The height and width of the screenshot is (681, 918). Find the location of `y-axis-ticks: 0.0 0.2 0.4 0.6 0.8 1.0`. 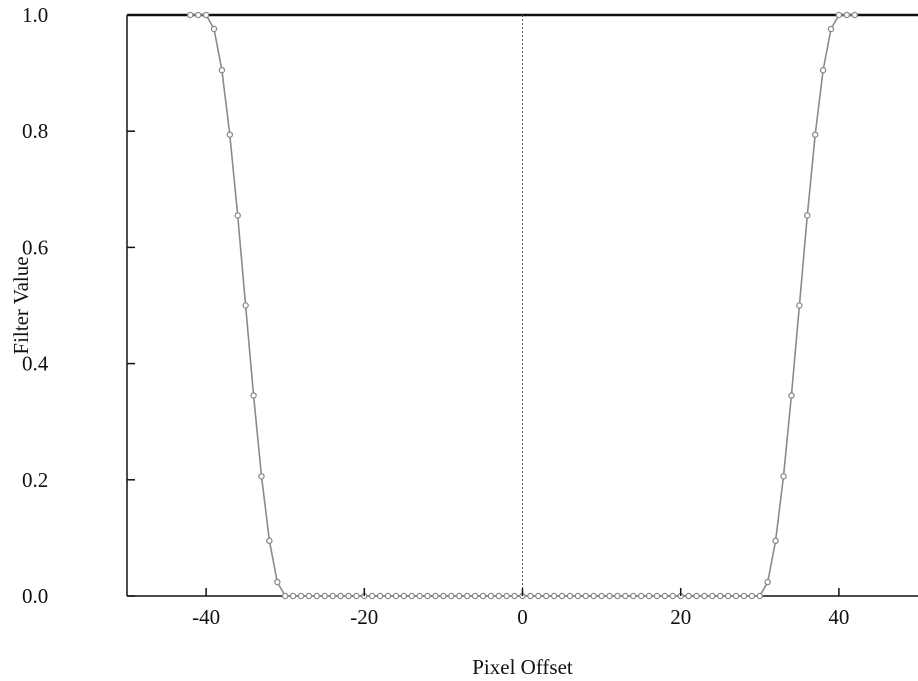

y-axis-ticks: 0.0 0.2 0.4 0.6 0.8 1.0 is located at coordinates (78, 305).